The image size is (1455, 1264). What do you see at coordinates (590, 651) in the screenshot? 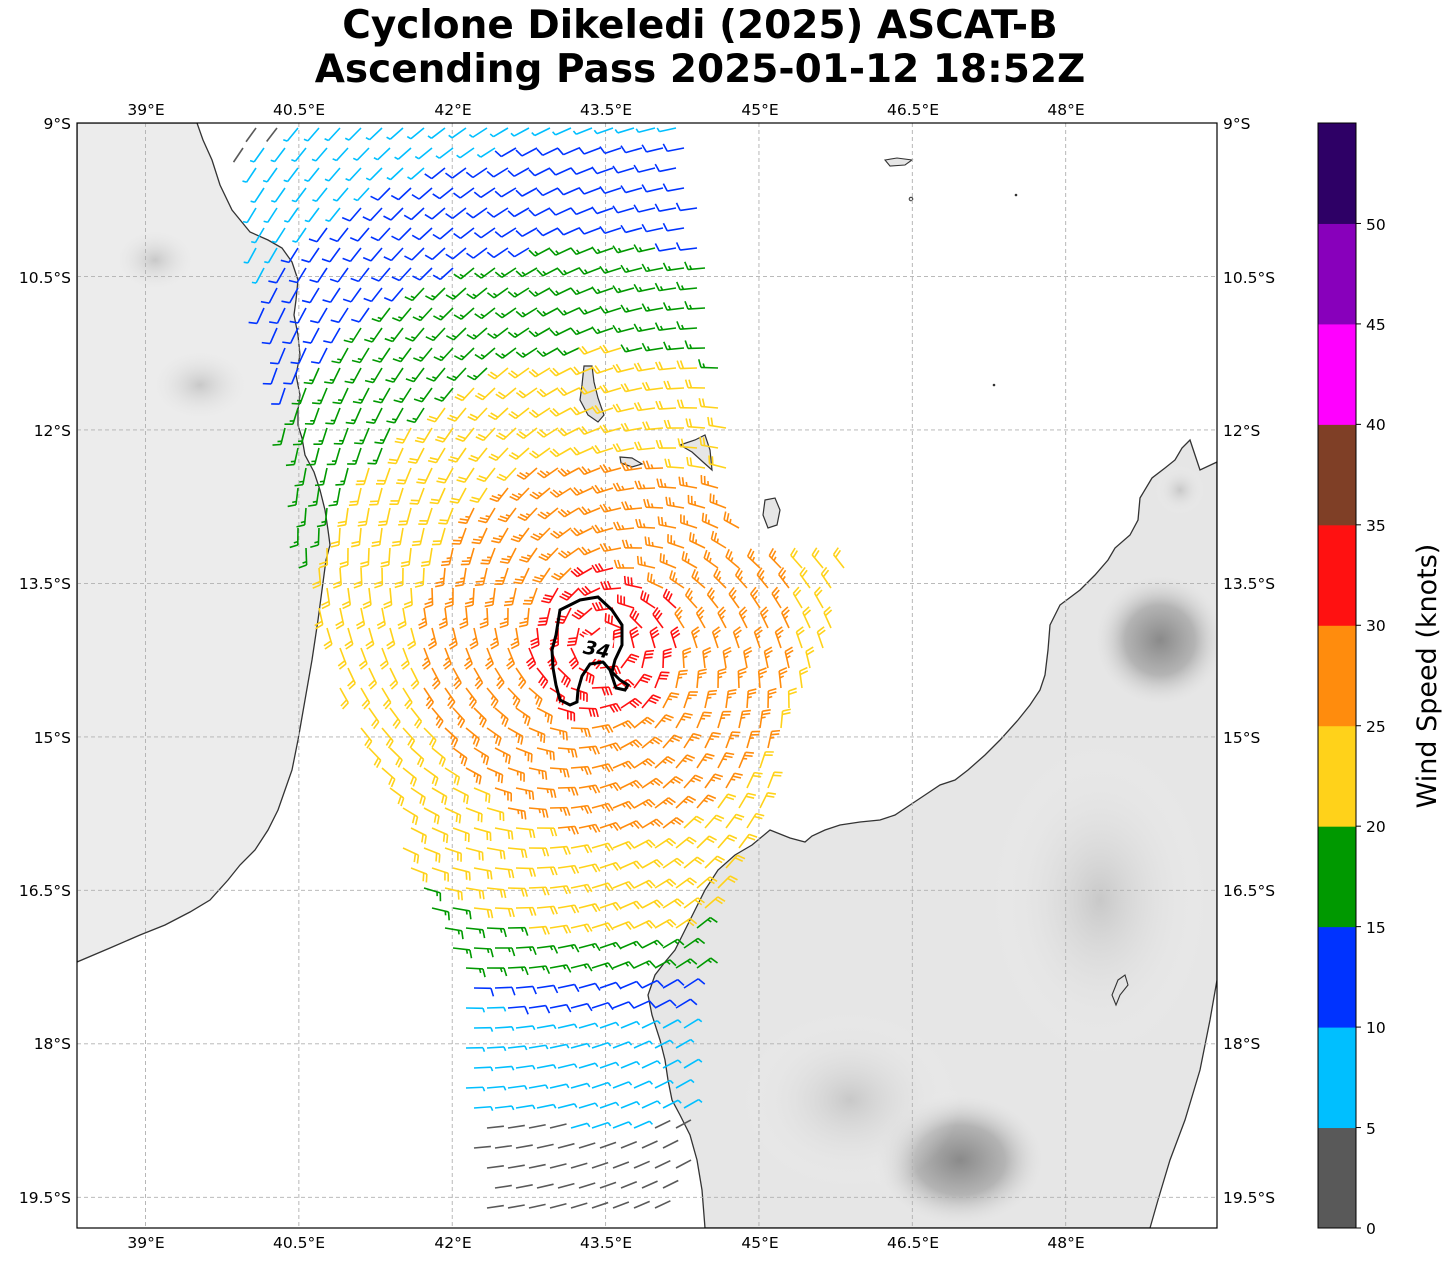
I see `wind-contour-34kt: 34` at bounding box center [590, 651].